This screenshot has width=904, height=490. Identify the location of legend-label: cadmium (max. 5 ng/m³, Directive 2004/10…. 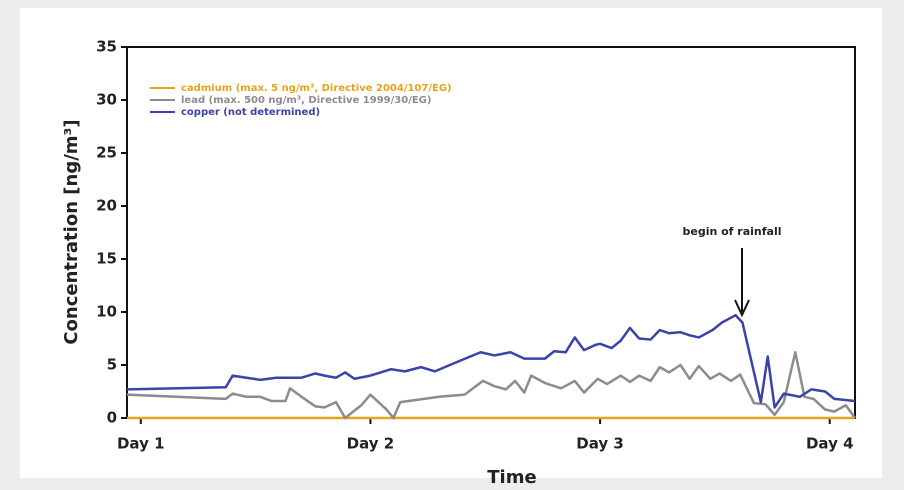
(316, 88).